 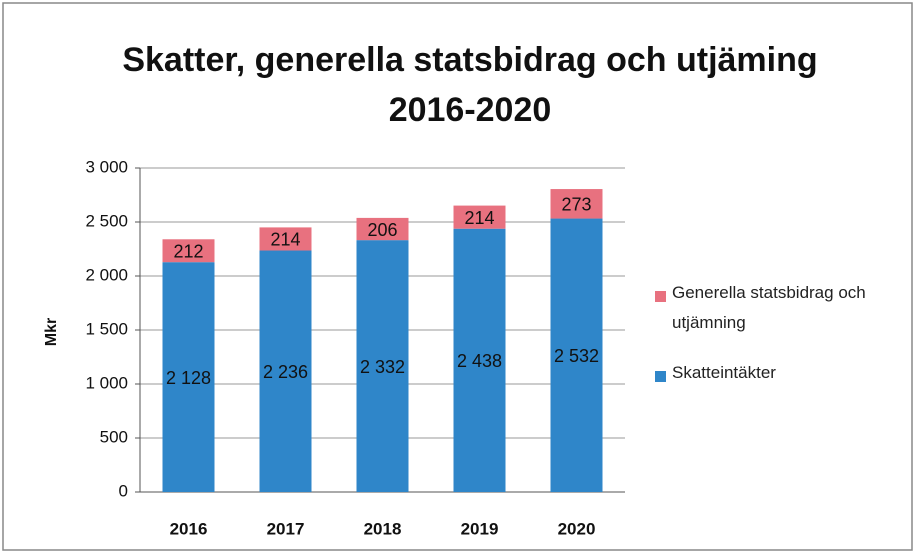 I want to click on data-label: 2 332, so click(x=382, y=367).